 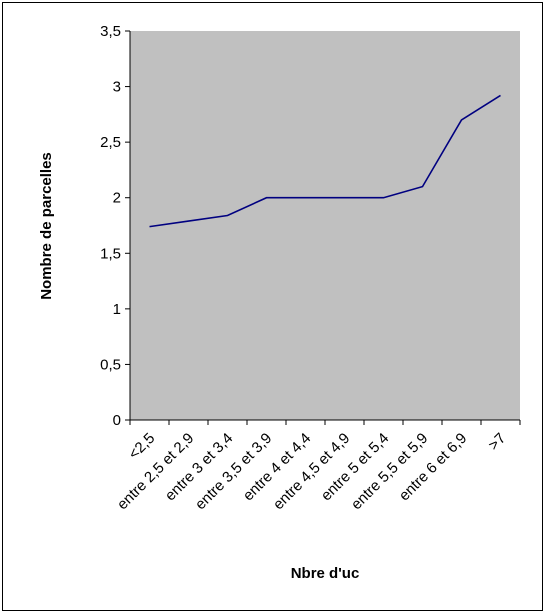 I want to click on x-tick-label: >7, so click(x=497, y=442).